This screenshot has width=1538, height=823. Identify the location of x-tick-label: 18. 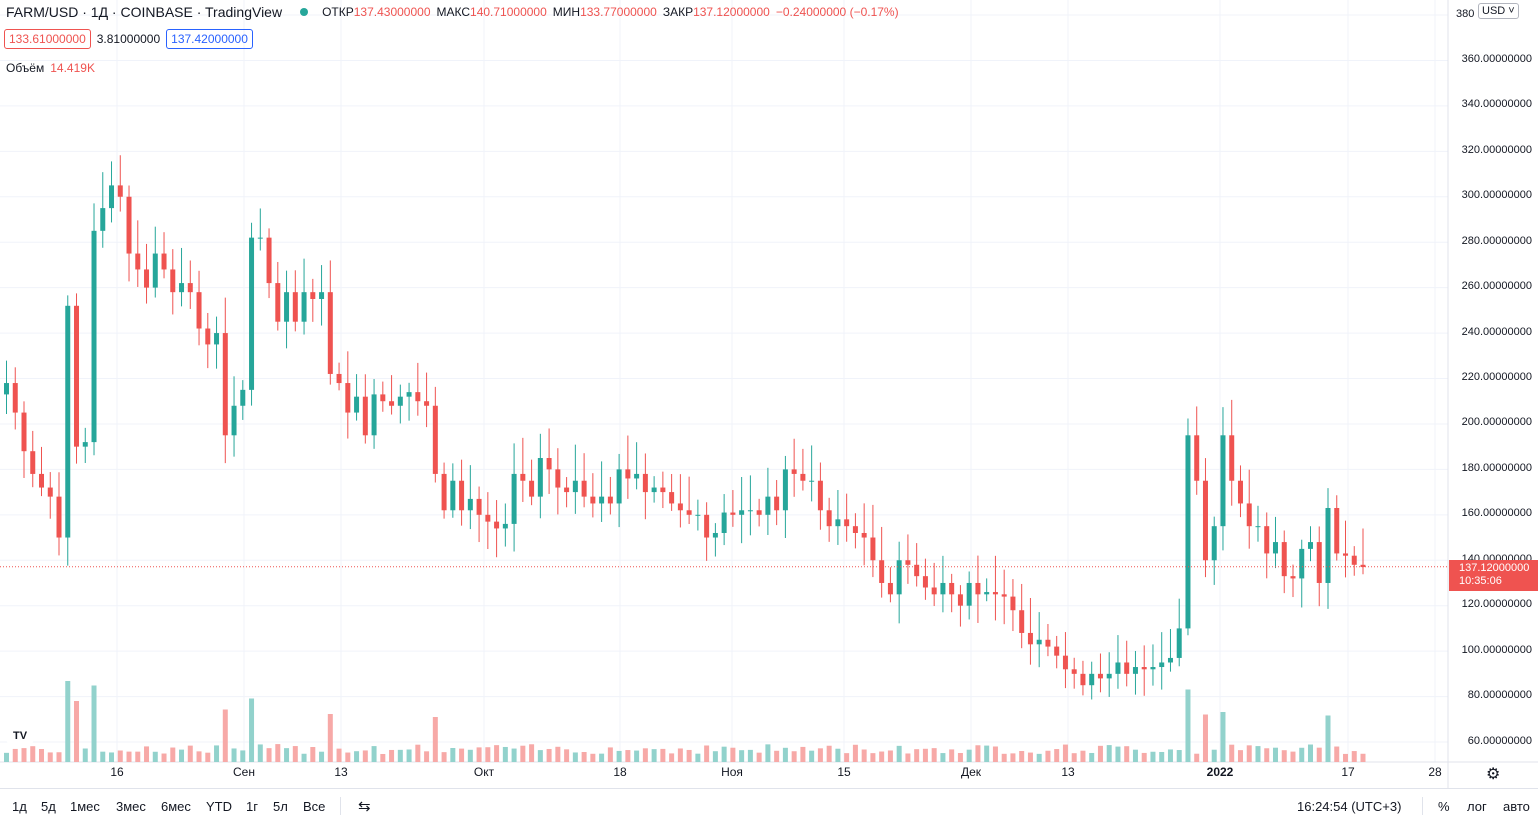
(620, 772).